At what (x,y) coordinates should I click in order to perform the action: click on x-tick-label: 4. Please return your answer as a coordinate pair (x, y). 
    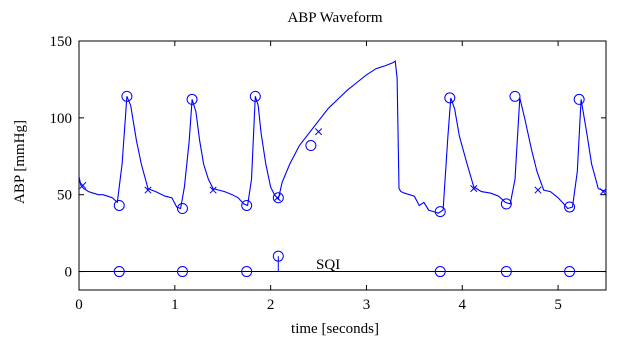
    Looking at the image, I should click on (463, 305).